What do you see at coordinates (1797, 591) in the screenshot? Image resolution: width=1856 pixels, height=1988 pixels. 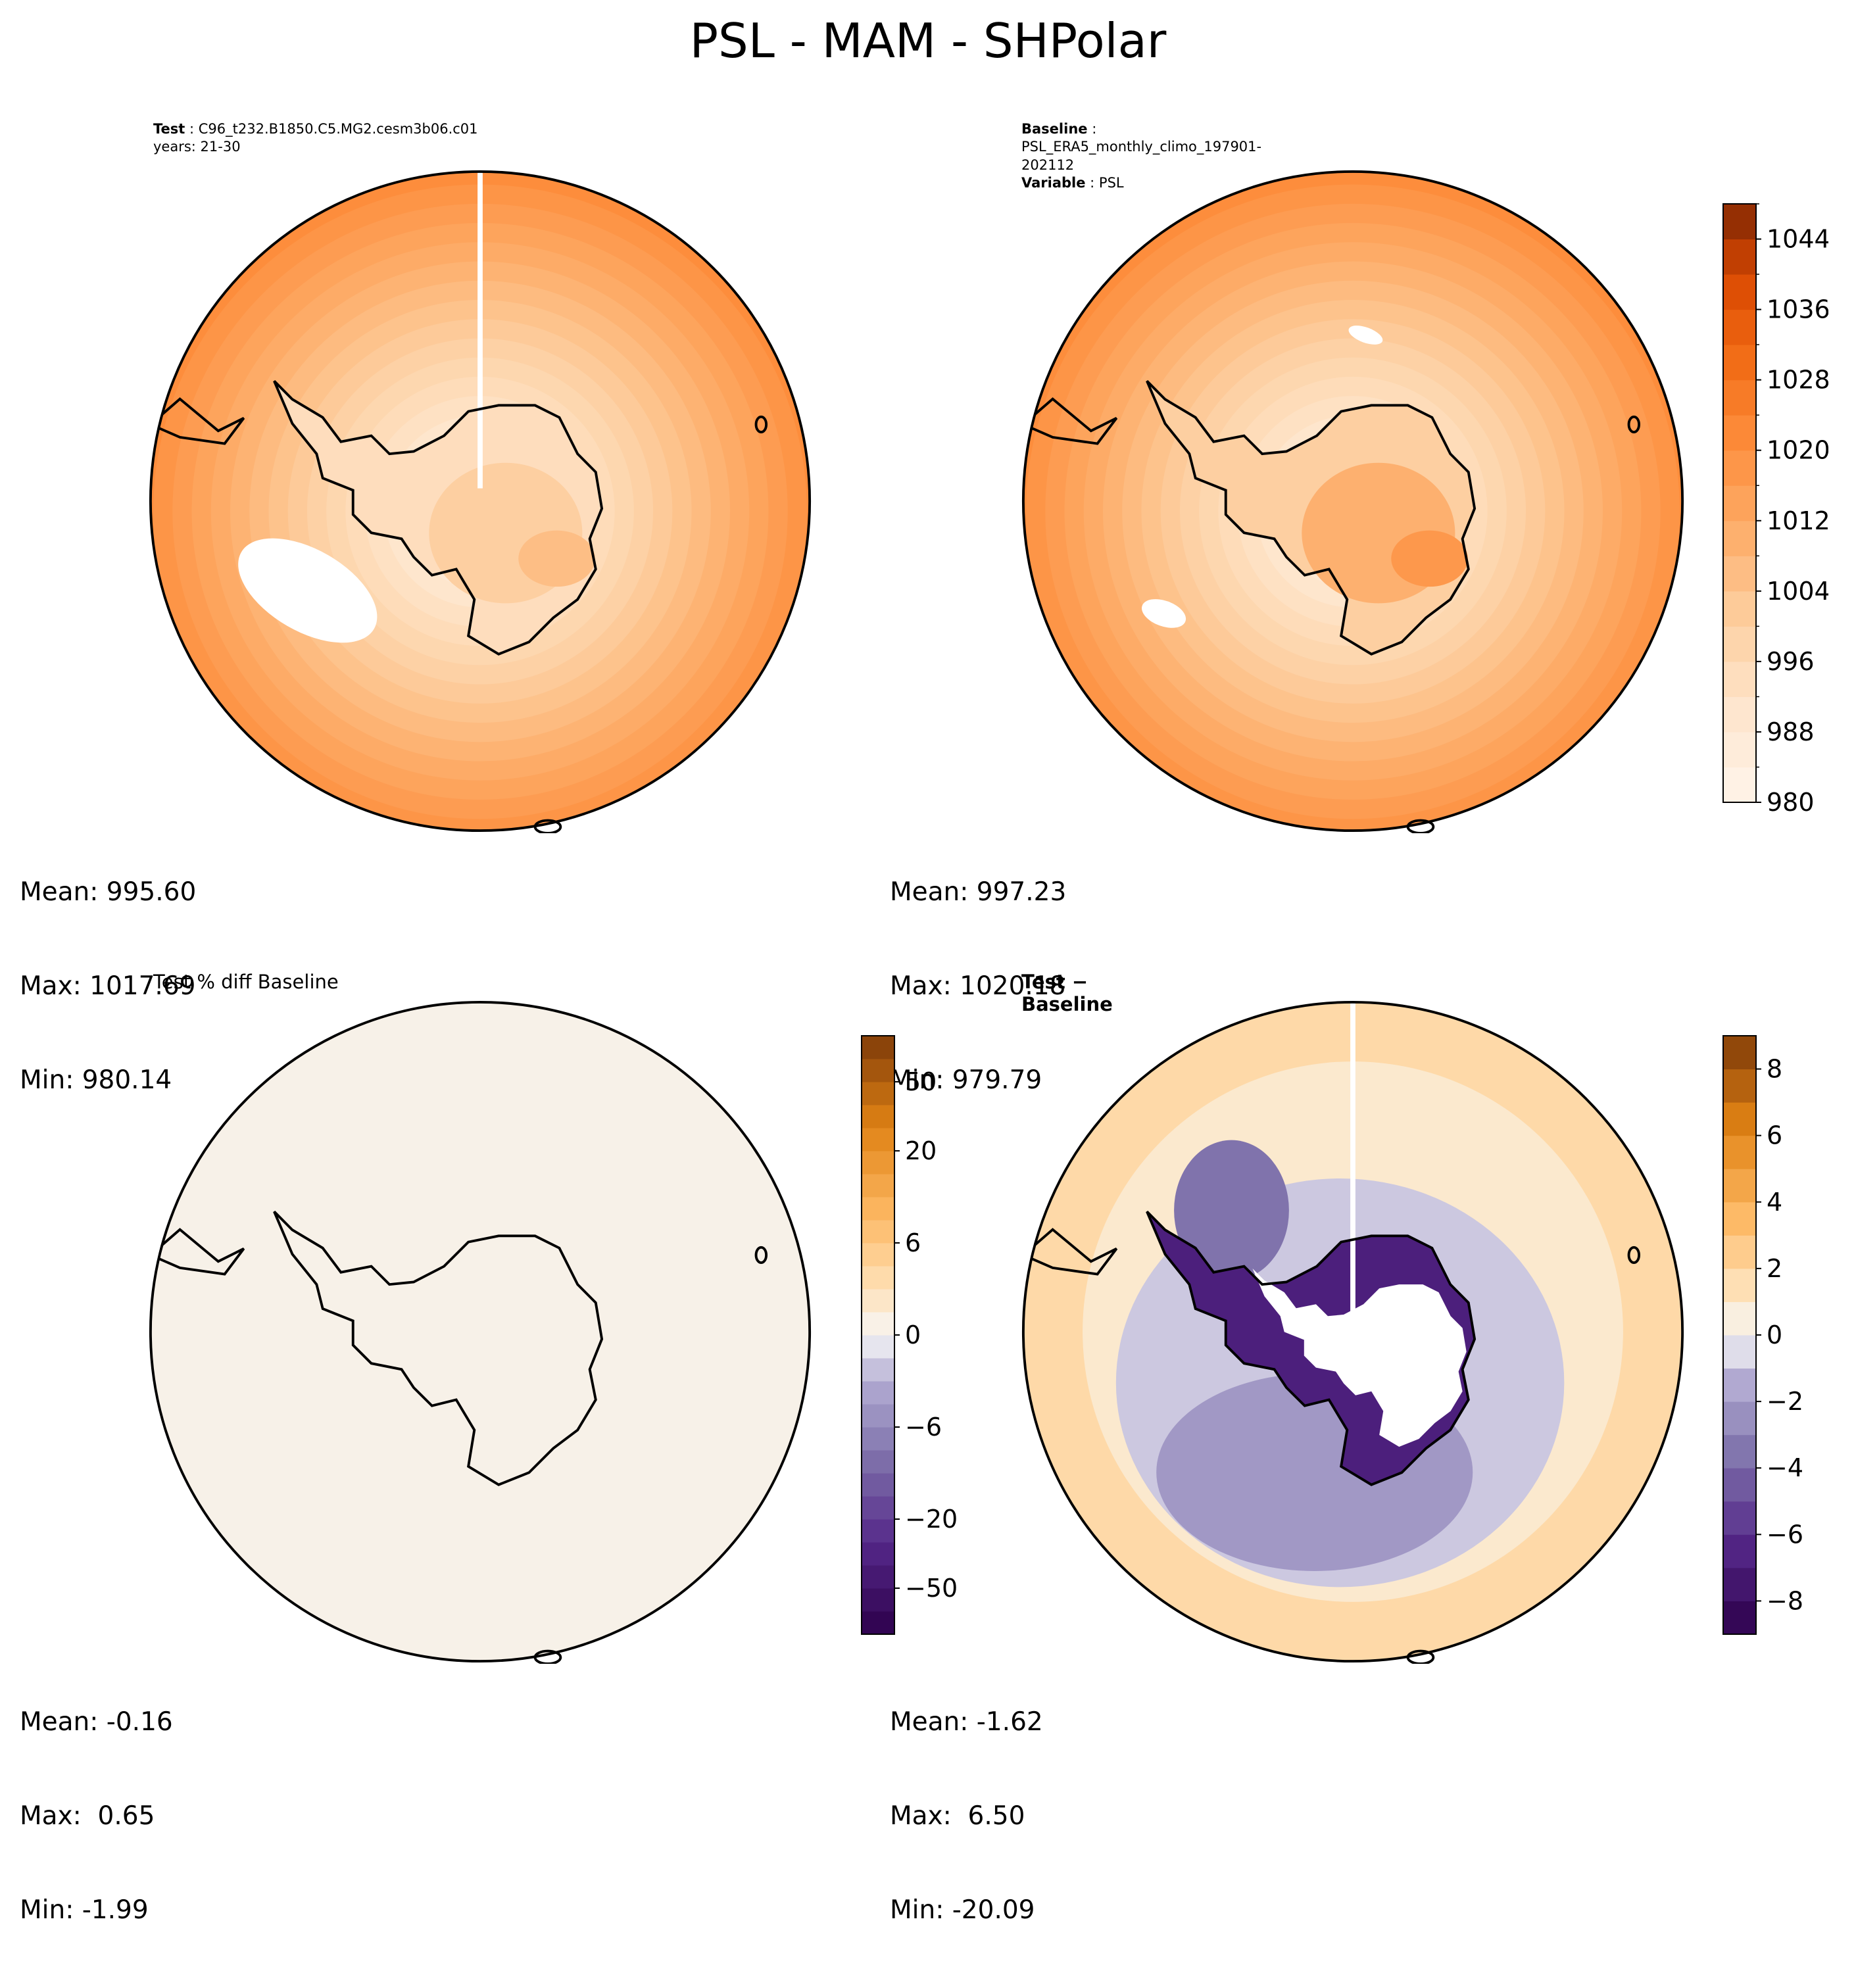 I see `colorbar-tick-label: 1004` at bounding box center [1797, 591].